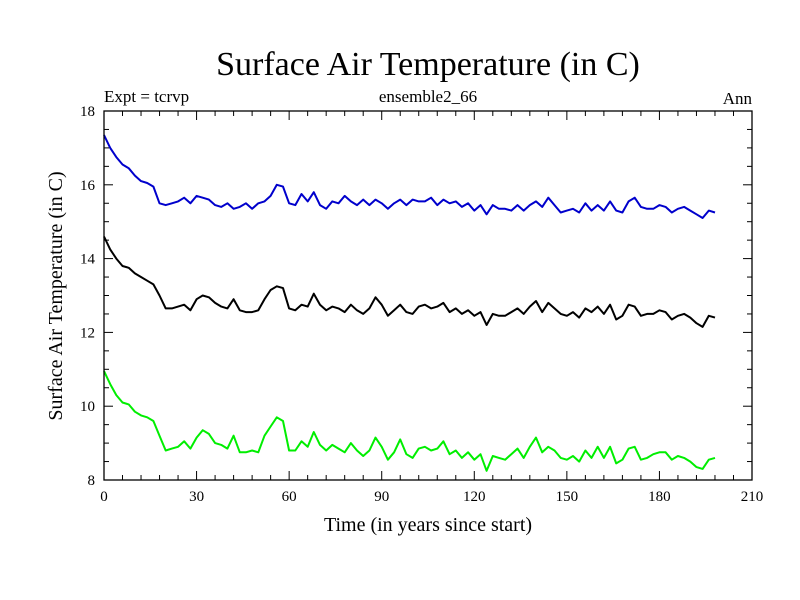  Describe the element at coordinates (409, 282) in the screenshot. I see `series-line-middle` at that location.